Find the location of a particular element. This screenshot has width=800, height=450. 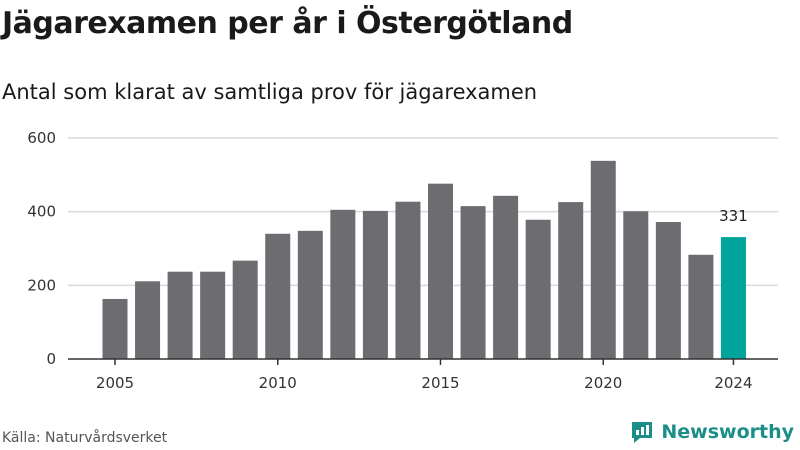

newsworthy-logo-icon is located at coordinates (642, 432).